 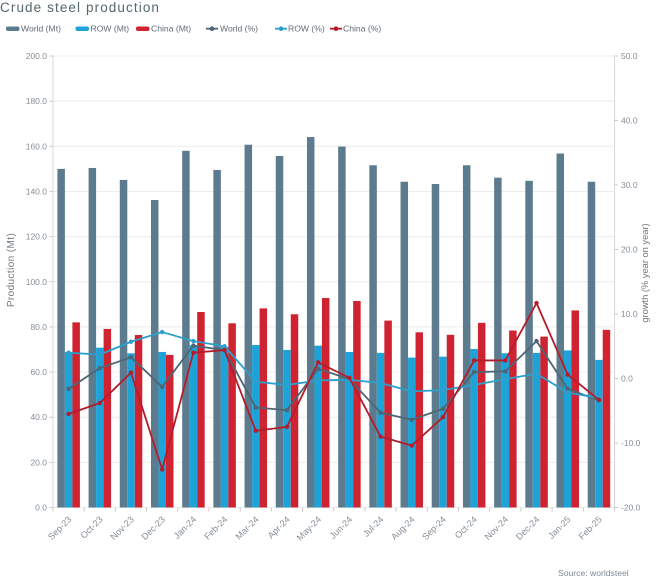 What do you see at coordinates (37, 191) in the screenshot?
I see `svg-text: 140.0` at bounding box center [37, 191].